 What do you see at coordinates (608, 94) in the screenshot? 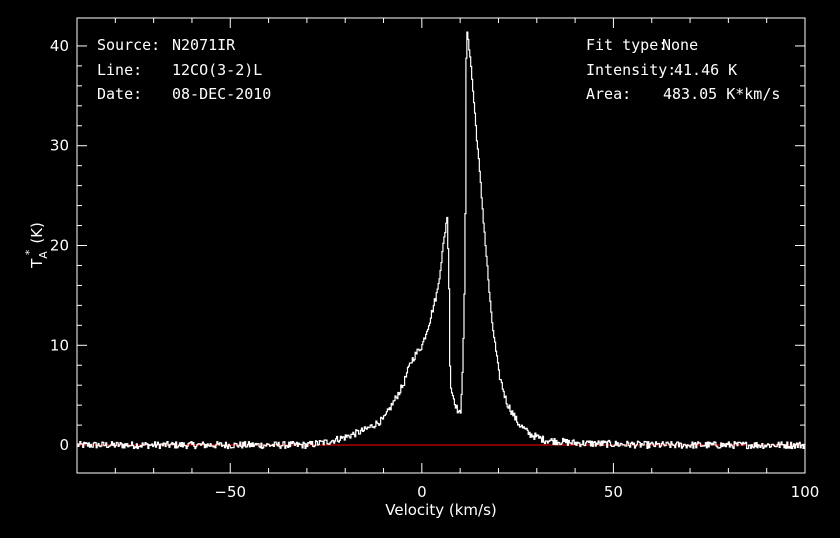
I see `area-key: Area:` at bounding box center [608, 94].